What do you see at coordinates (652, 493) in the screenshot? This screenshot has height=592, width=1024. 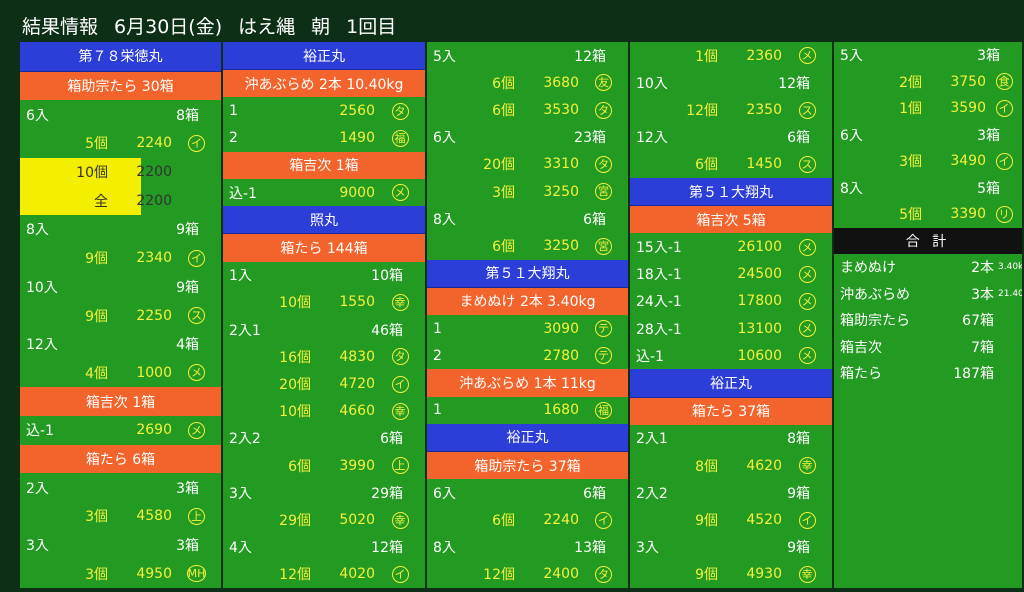 I see `lot-size: 2入2` at bounding box center [652, 493].